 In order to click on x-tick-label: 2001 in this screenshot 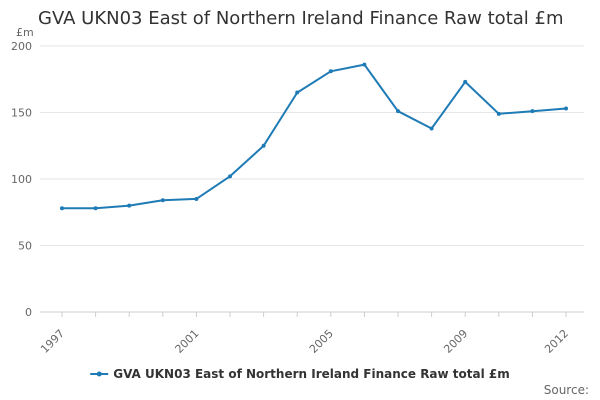, I will do `click(187, 341)`.